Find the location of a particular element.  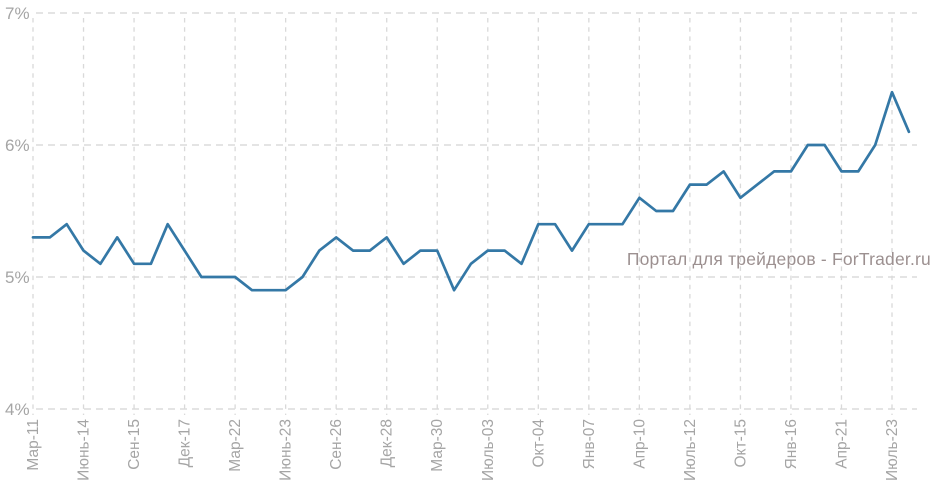

x-axis-label: Мар-22 is located at coordinates (235, 445).